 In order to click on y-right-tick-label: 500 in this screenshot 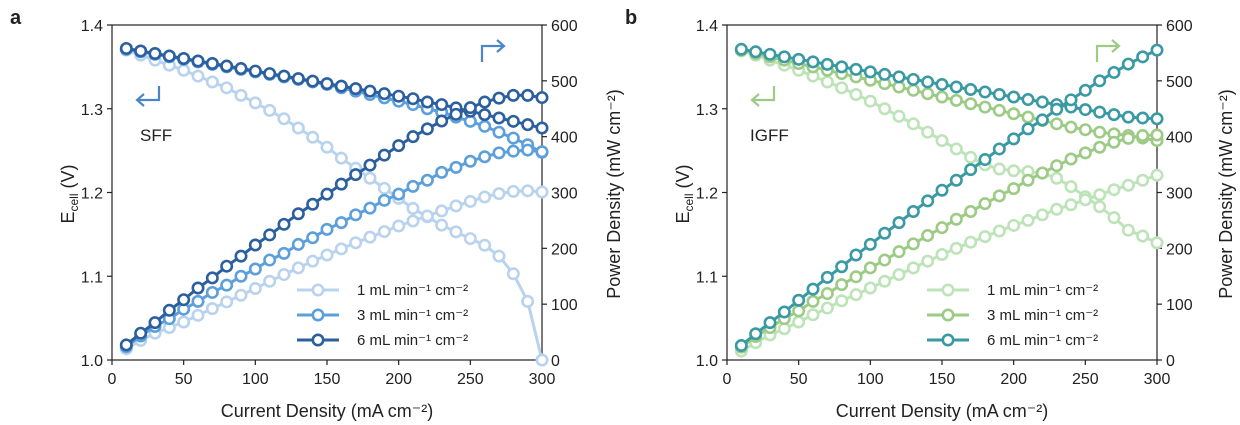, I will do `click(1179, 82)`.